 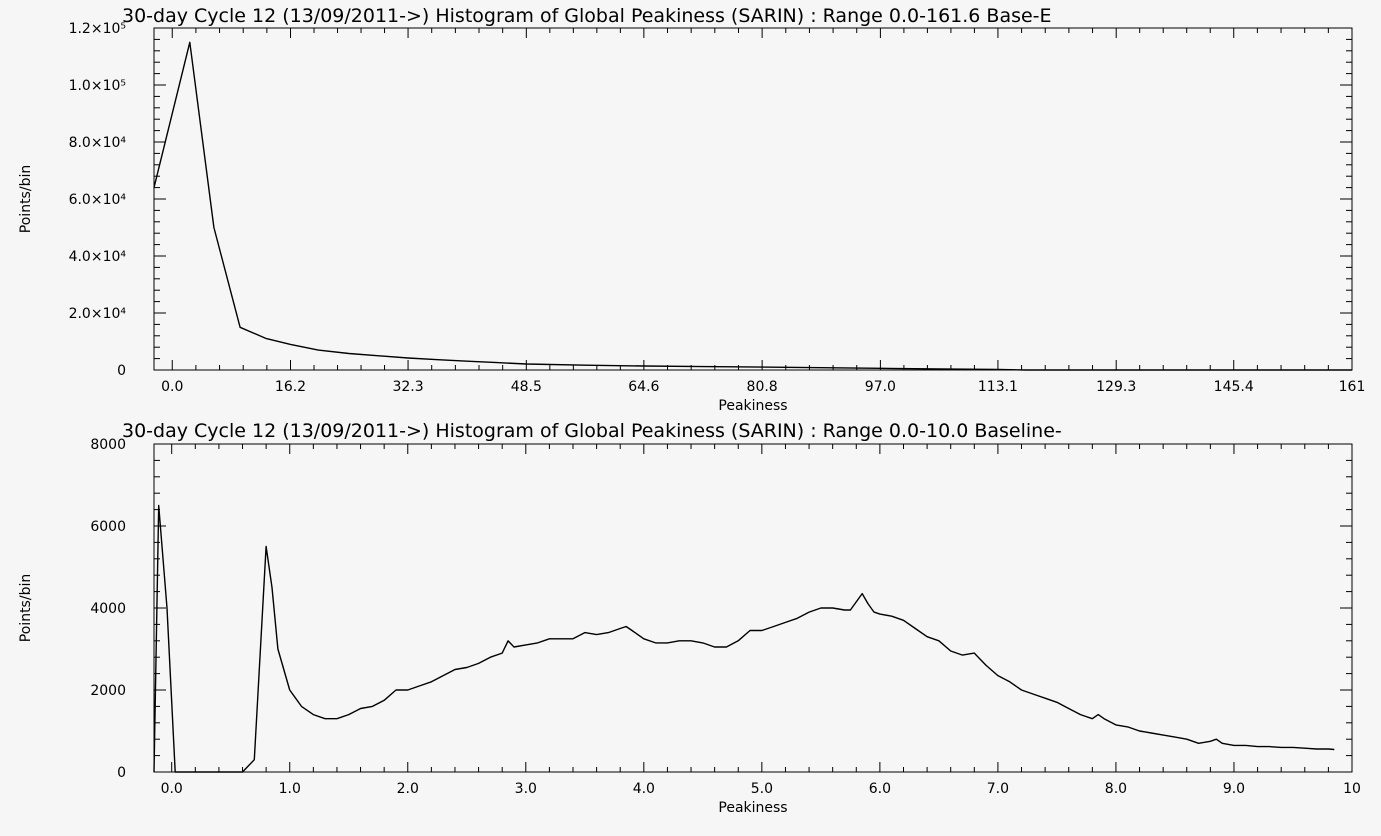 What do you see at coordinates (880, 387) in the screenshot?
I see `x-tick-label: 97.0` at bounding box center [880, 387].